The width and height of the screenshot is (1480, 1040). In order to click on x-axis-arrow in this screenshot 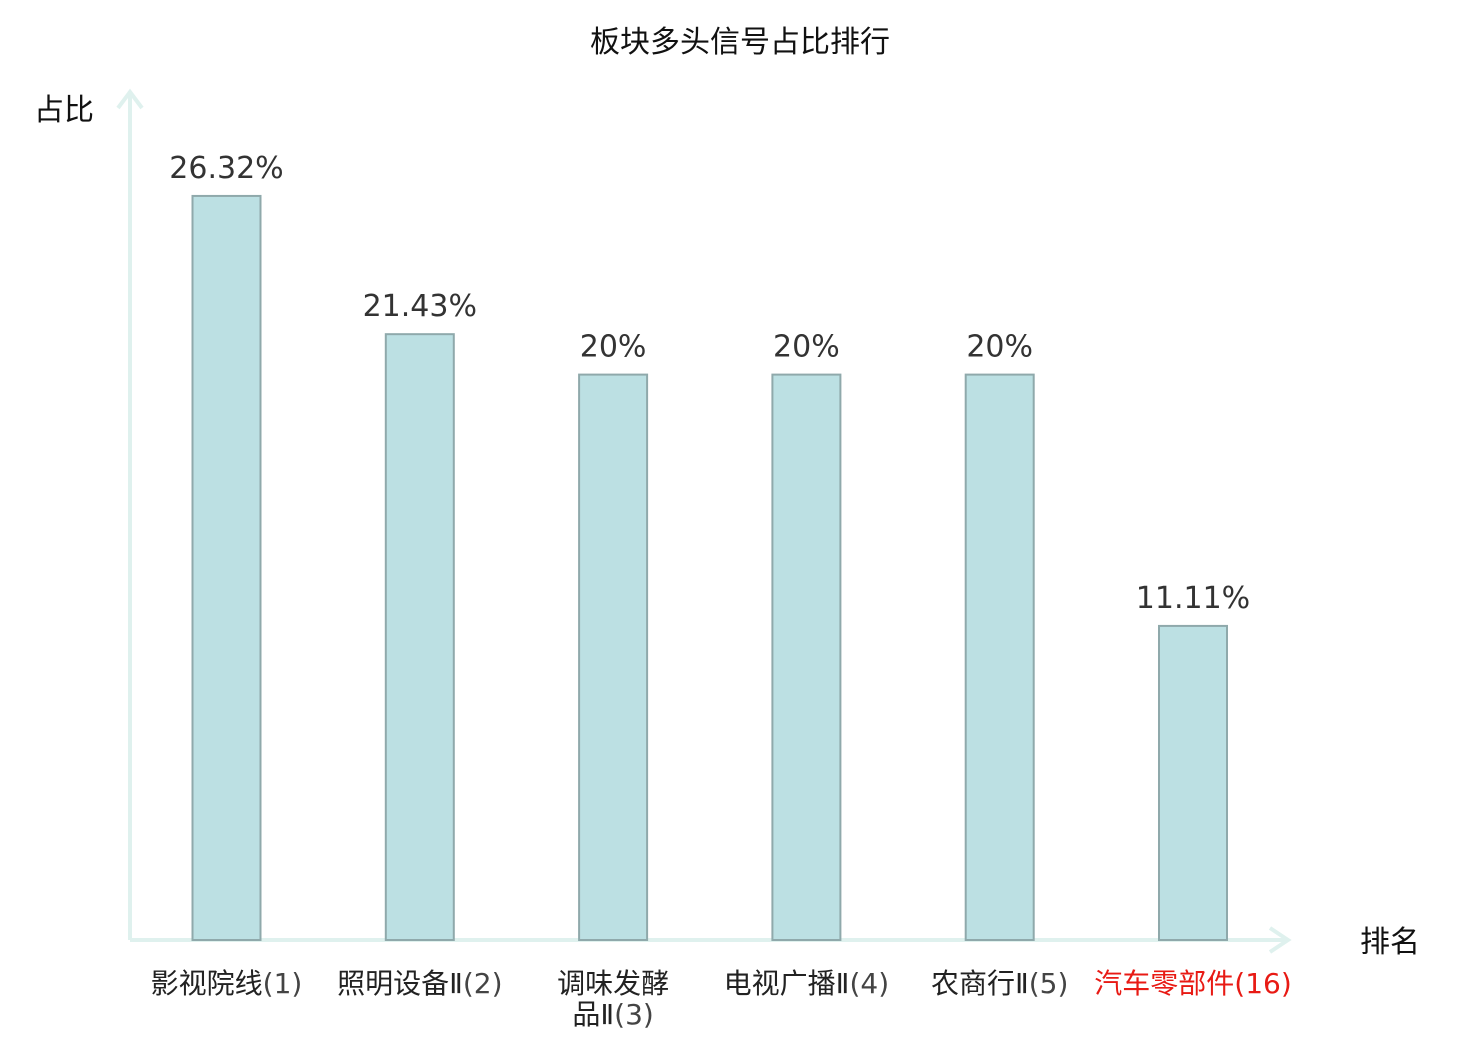, I will do `click(1280, 940)`.